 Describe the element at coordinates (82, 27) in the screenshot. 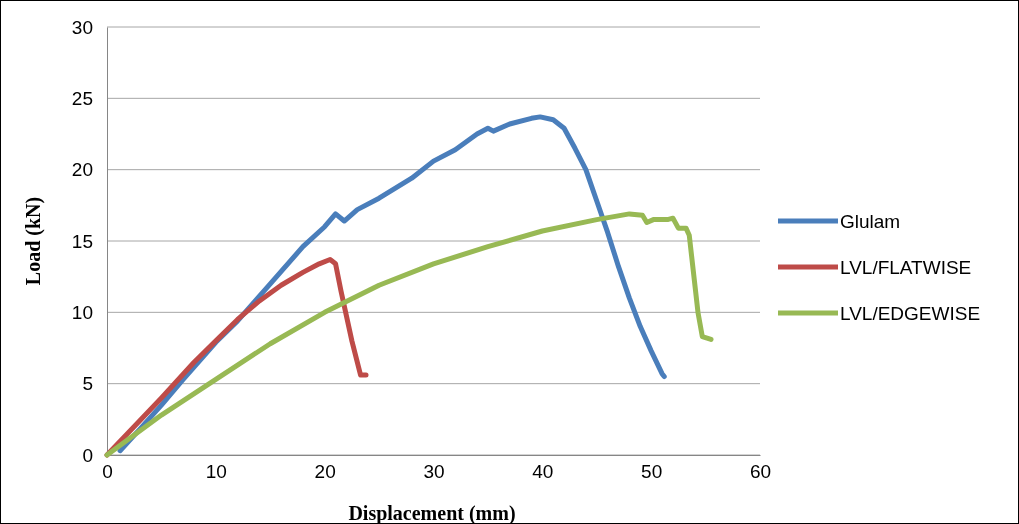

I see `y-tick-label: 30` at that location.